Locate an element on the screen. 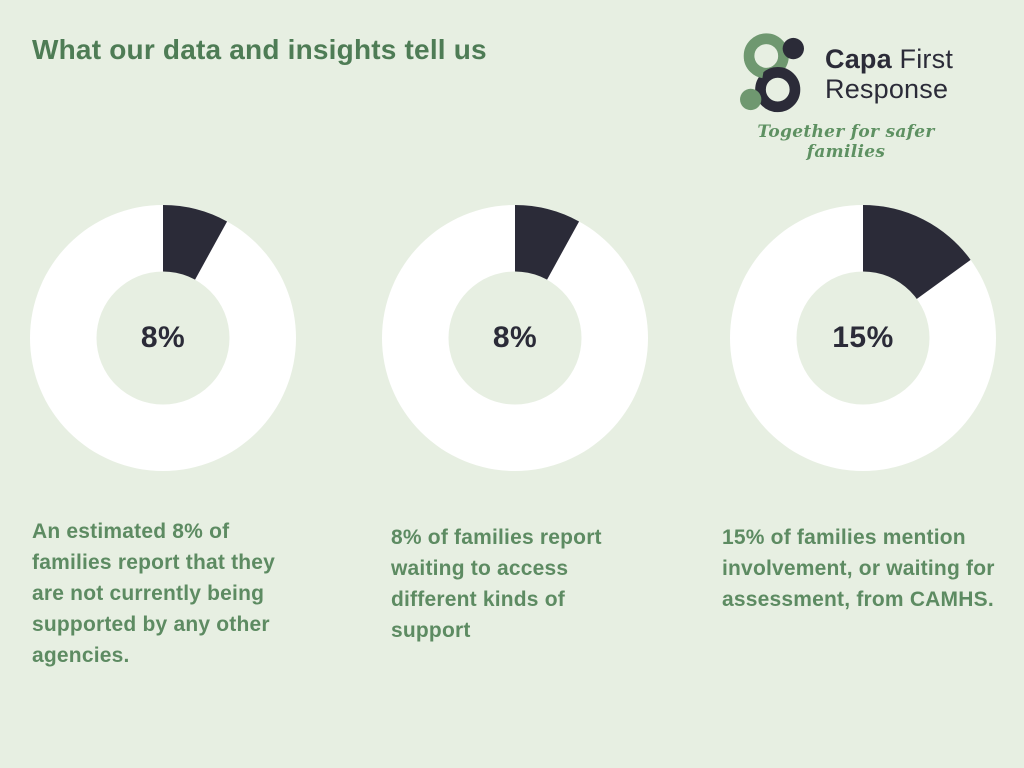 The image size is (1024, 768). donut-value-label-3: 15% is located at coordinates (863, 337).